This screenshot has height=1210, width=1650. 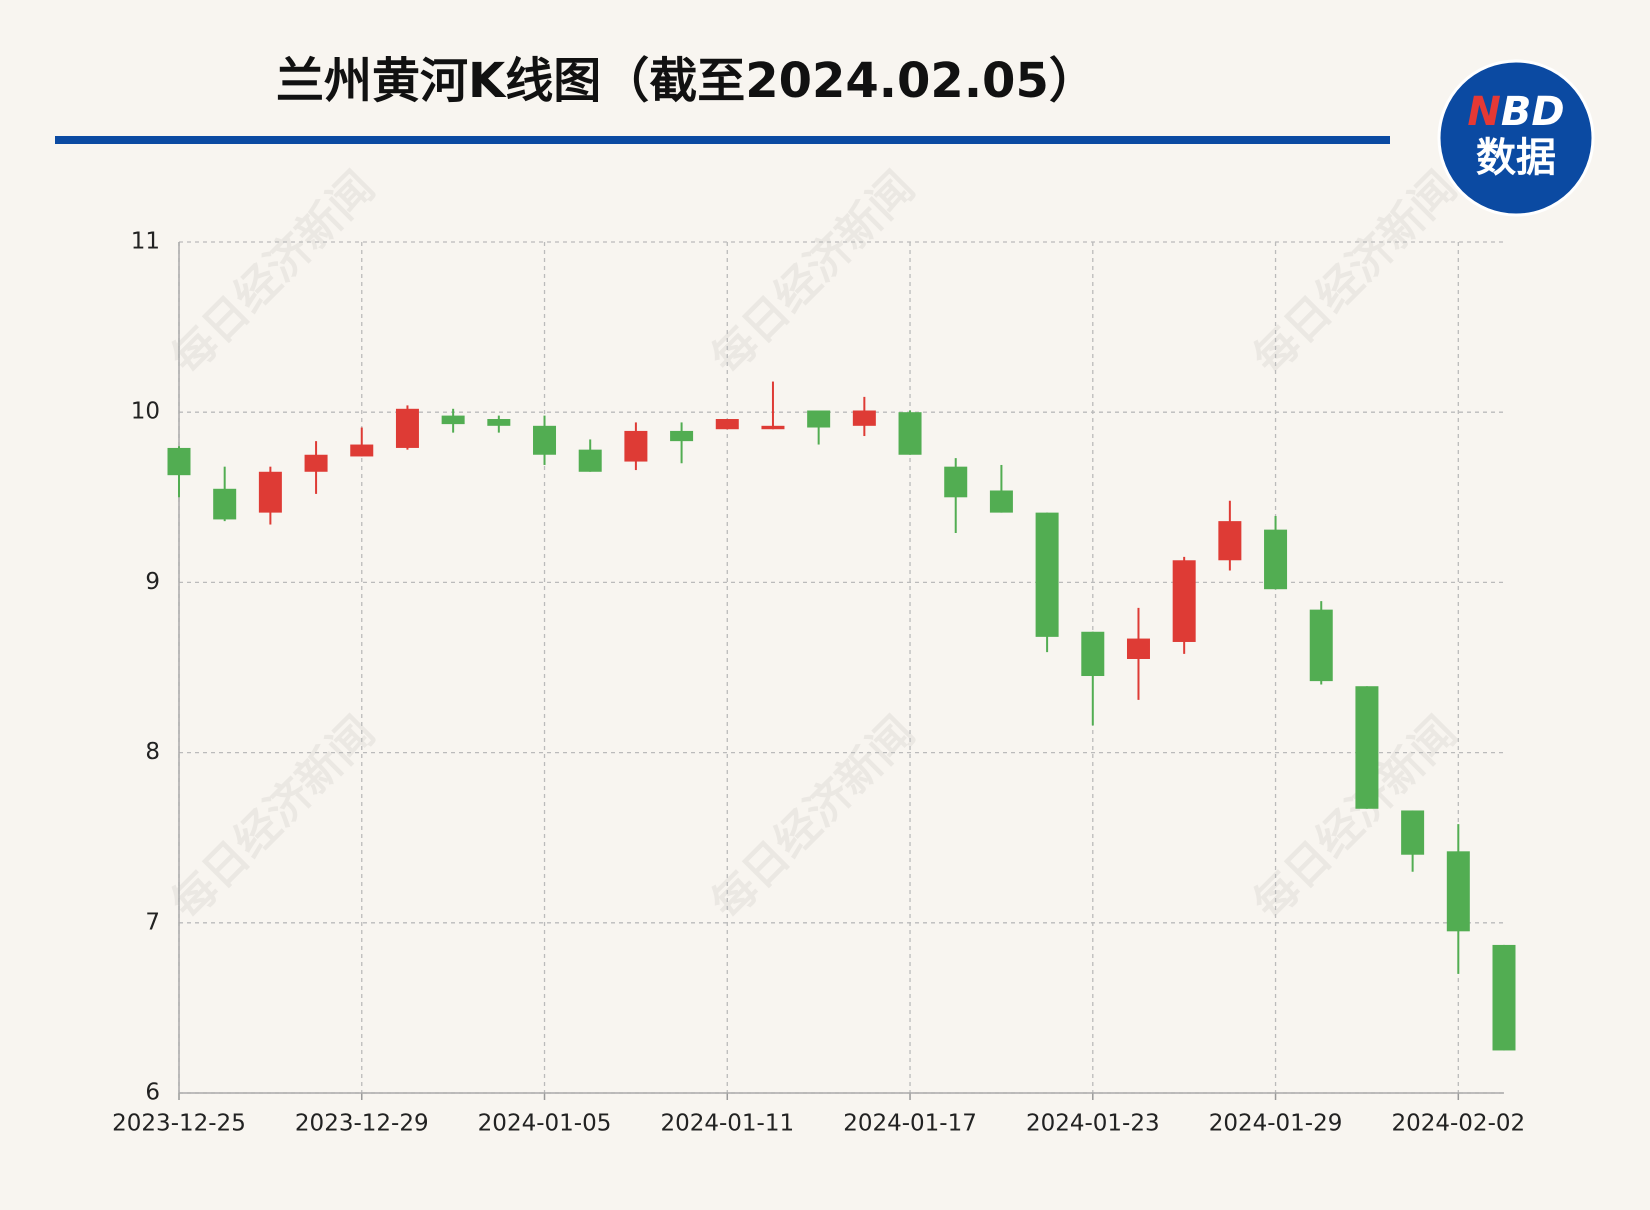 What do you see at coordinates (152, 1093) in the screenshot?
I see `y-tick-label: 6` at bounding box center [152, 1093].